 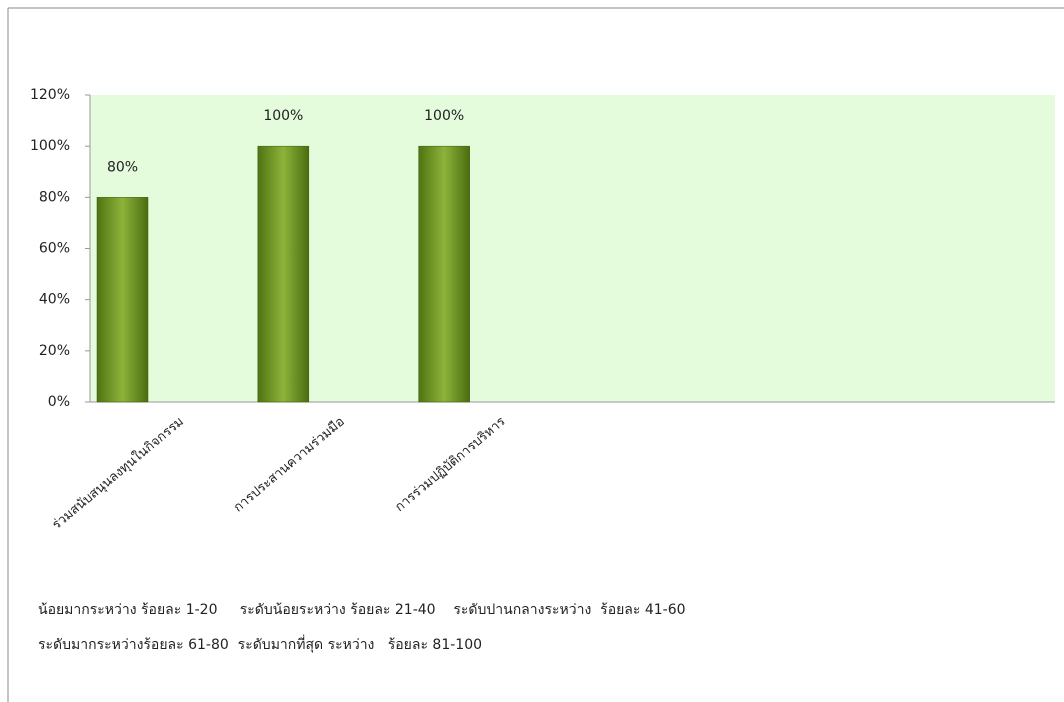 I want to click on x-tick-label: การร่วมปฏิบัติการบริหาร, so click(x=450, y=464).